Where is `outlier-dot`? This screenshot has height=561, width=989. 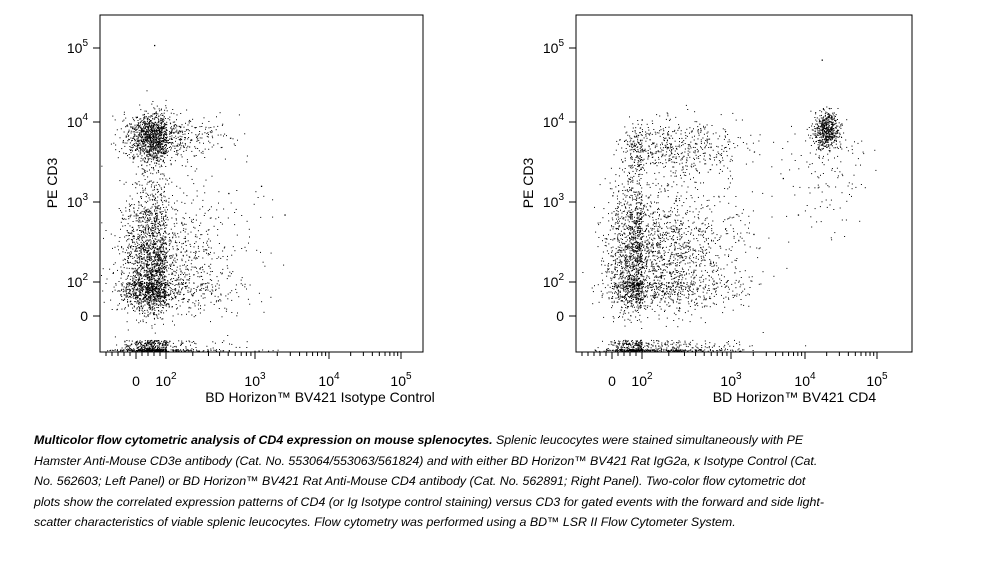 outlier-dot is located at coordinates (229, 193).